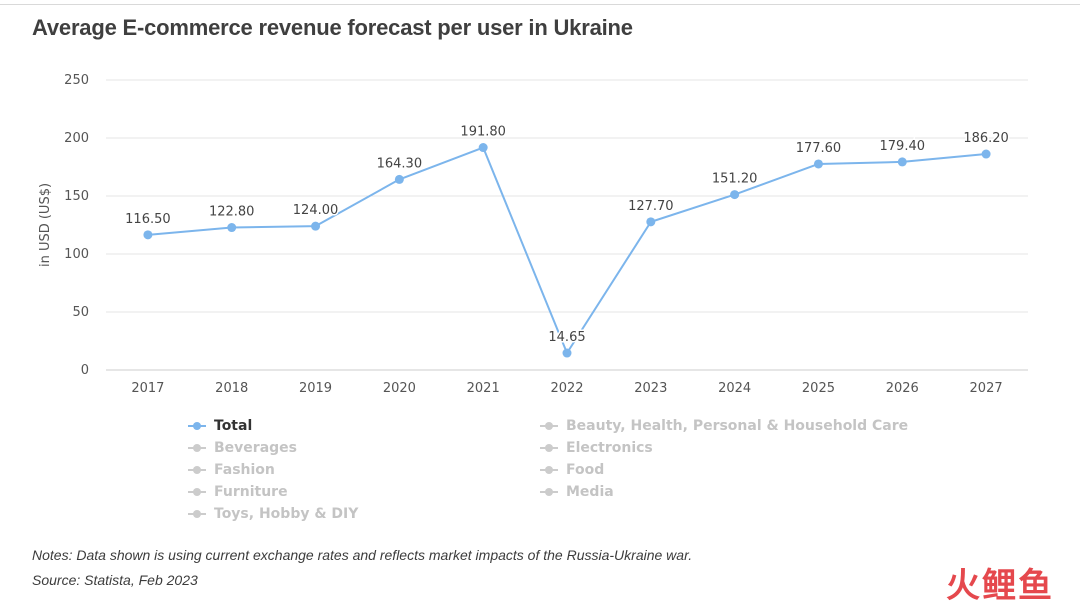 This screenshot has height=607, width=1080. I want to click on x-tick-label: 2025, so click(818, 388).